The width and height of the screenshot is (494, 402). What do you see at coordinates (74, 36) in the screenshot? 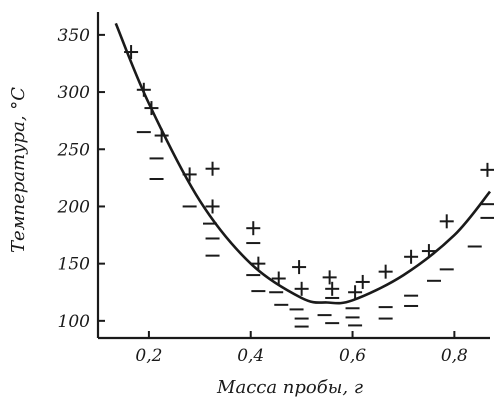
I see `y-tick-label: 350` at bounding box center [74, 36].